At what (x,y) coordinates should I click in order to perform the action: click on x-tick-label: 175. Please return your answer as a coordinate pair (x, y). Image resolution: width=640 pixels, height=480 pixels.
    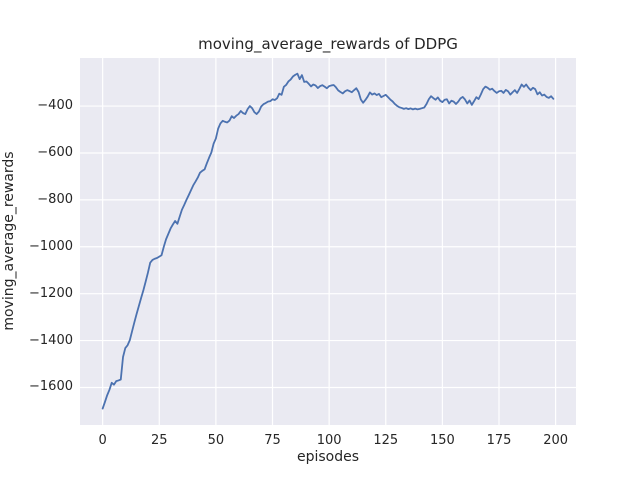
    Looking at the image, I should click on (499, 440).